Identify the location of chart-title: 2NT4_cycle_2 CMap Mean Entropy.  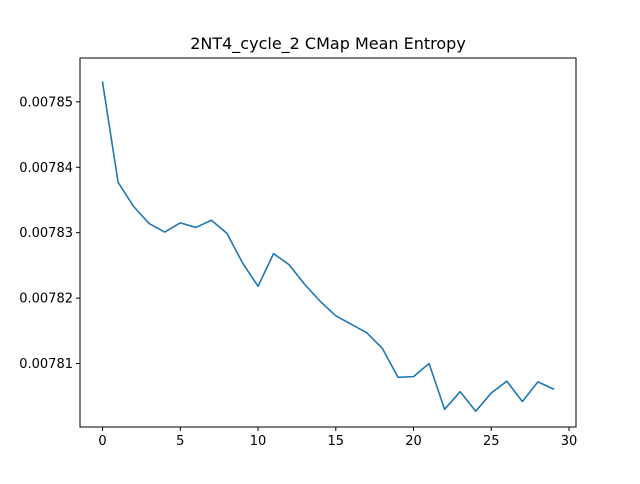
(328, 44).